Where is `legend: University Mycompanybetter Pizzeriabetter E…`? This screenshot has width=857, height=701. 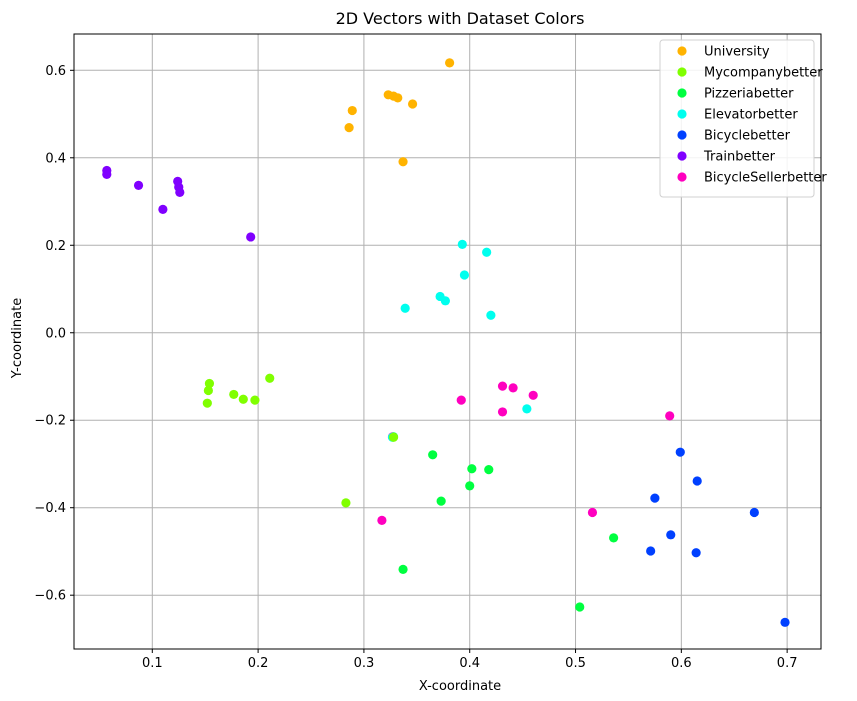 legend: University Mycompanybetter Pizzeriabetter E… is located at coordinates (743, 118).